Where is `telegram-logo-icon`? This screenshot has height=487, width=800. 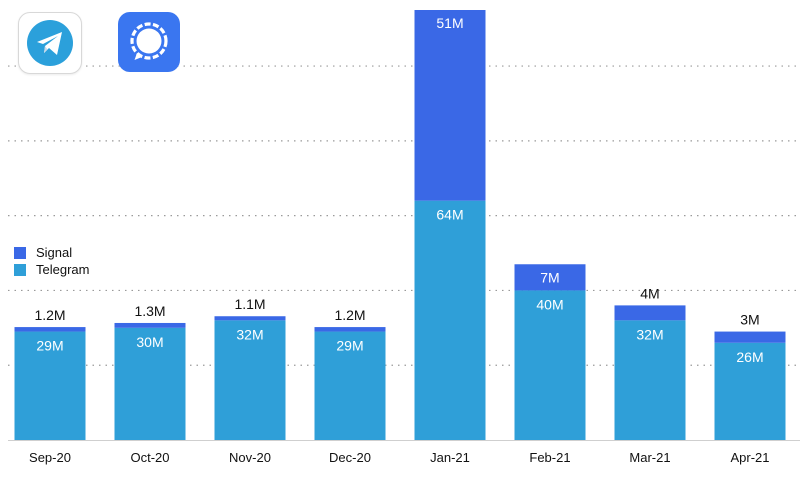 telegram-logo-icon is located at coordinates (50, 43).